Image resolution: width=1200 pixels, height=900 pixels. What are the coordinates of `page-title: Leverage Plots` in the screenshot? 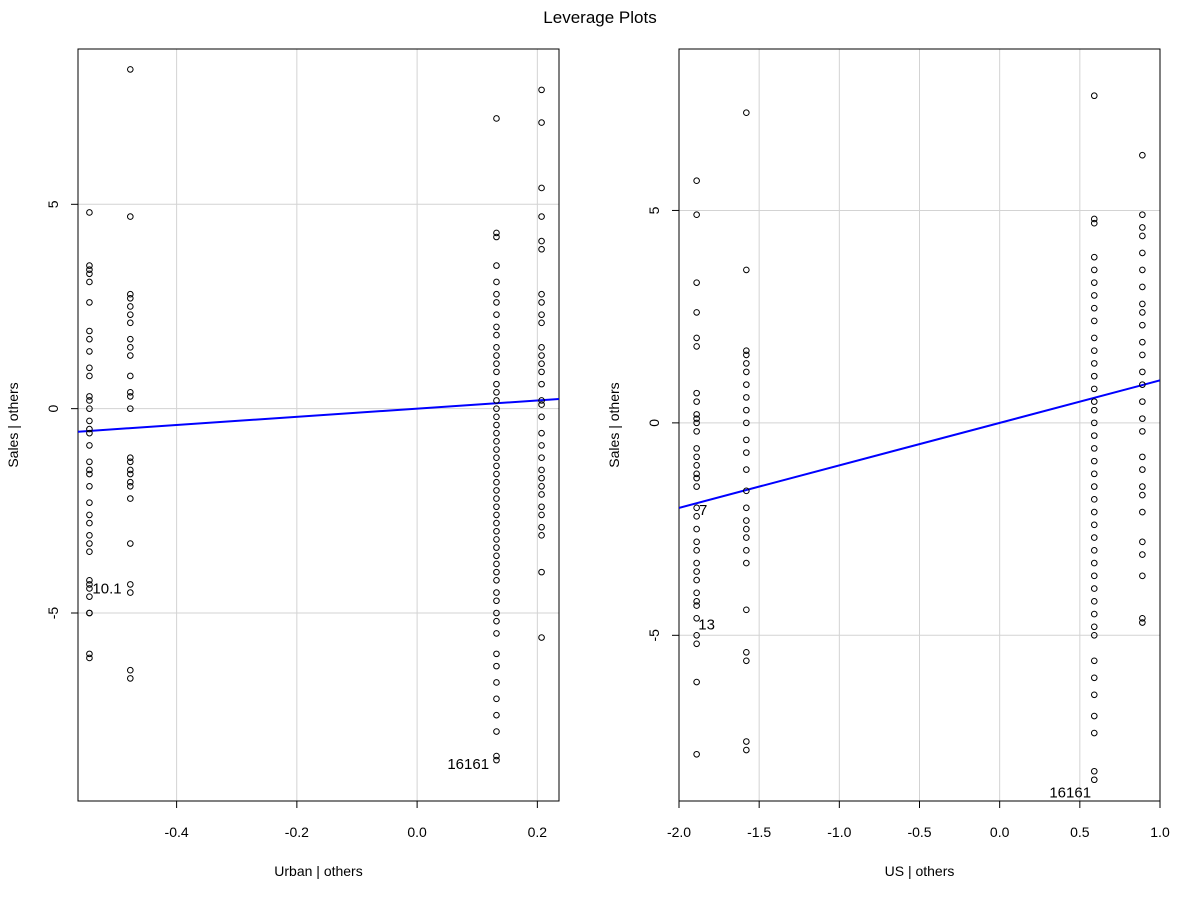 It's located at (600, 17).